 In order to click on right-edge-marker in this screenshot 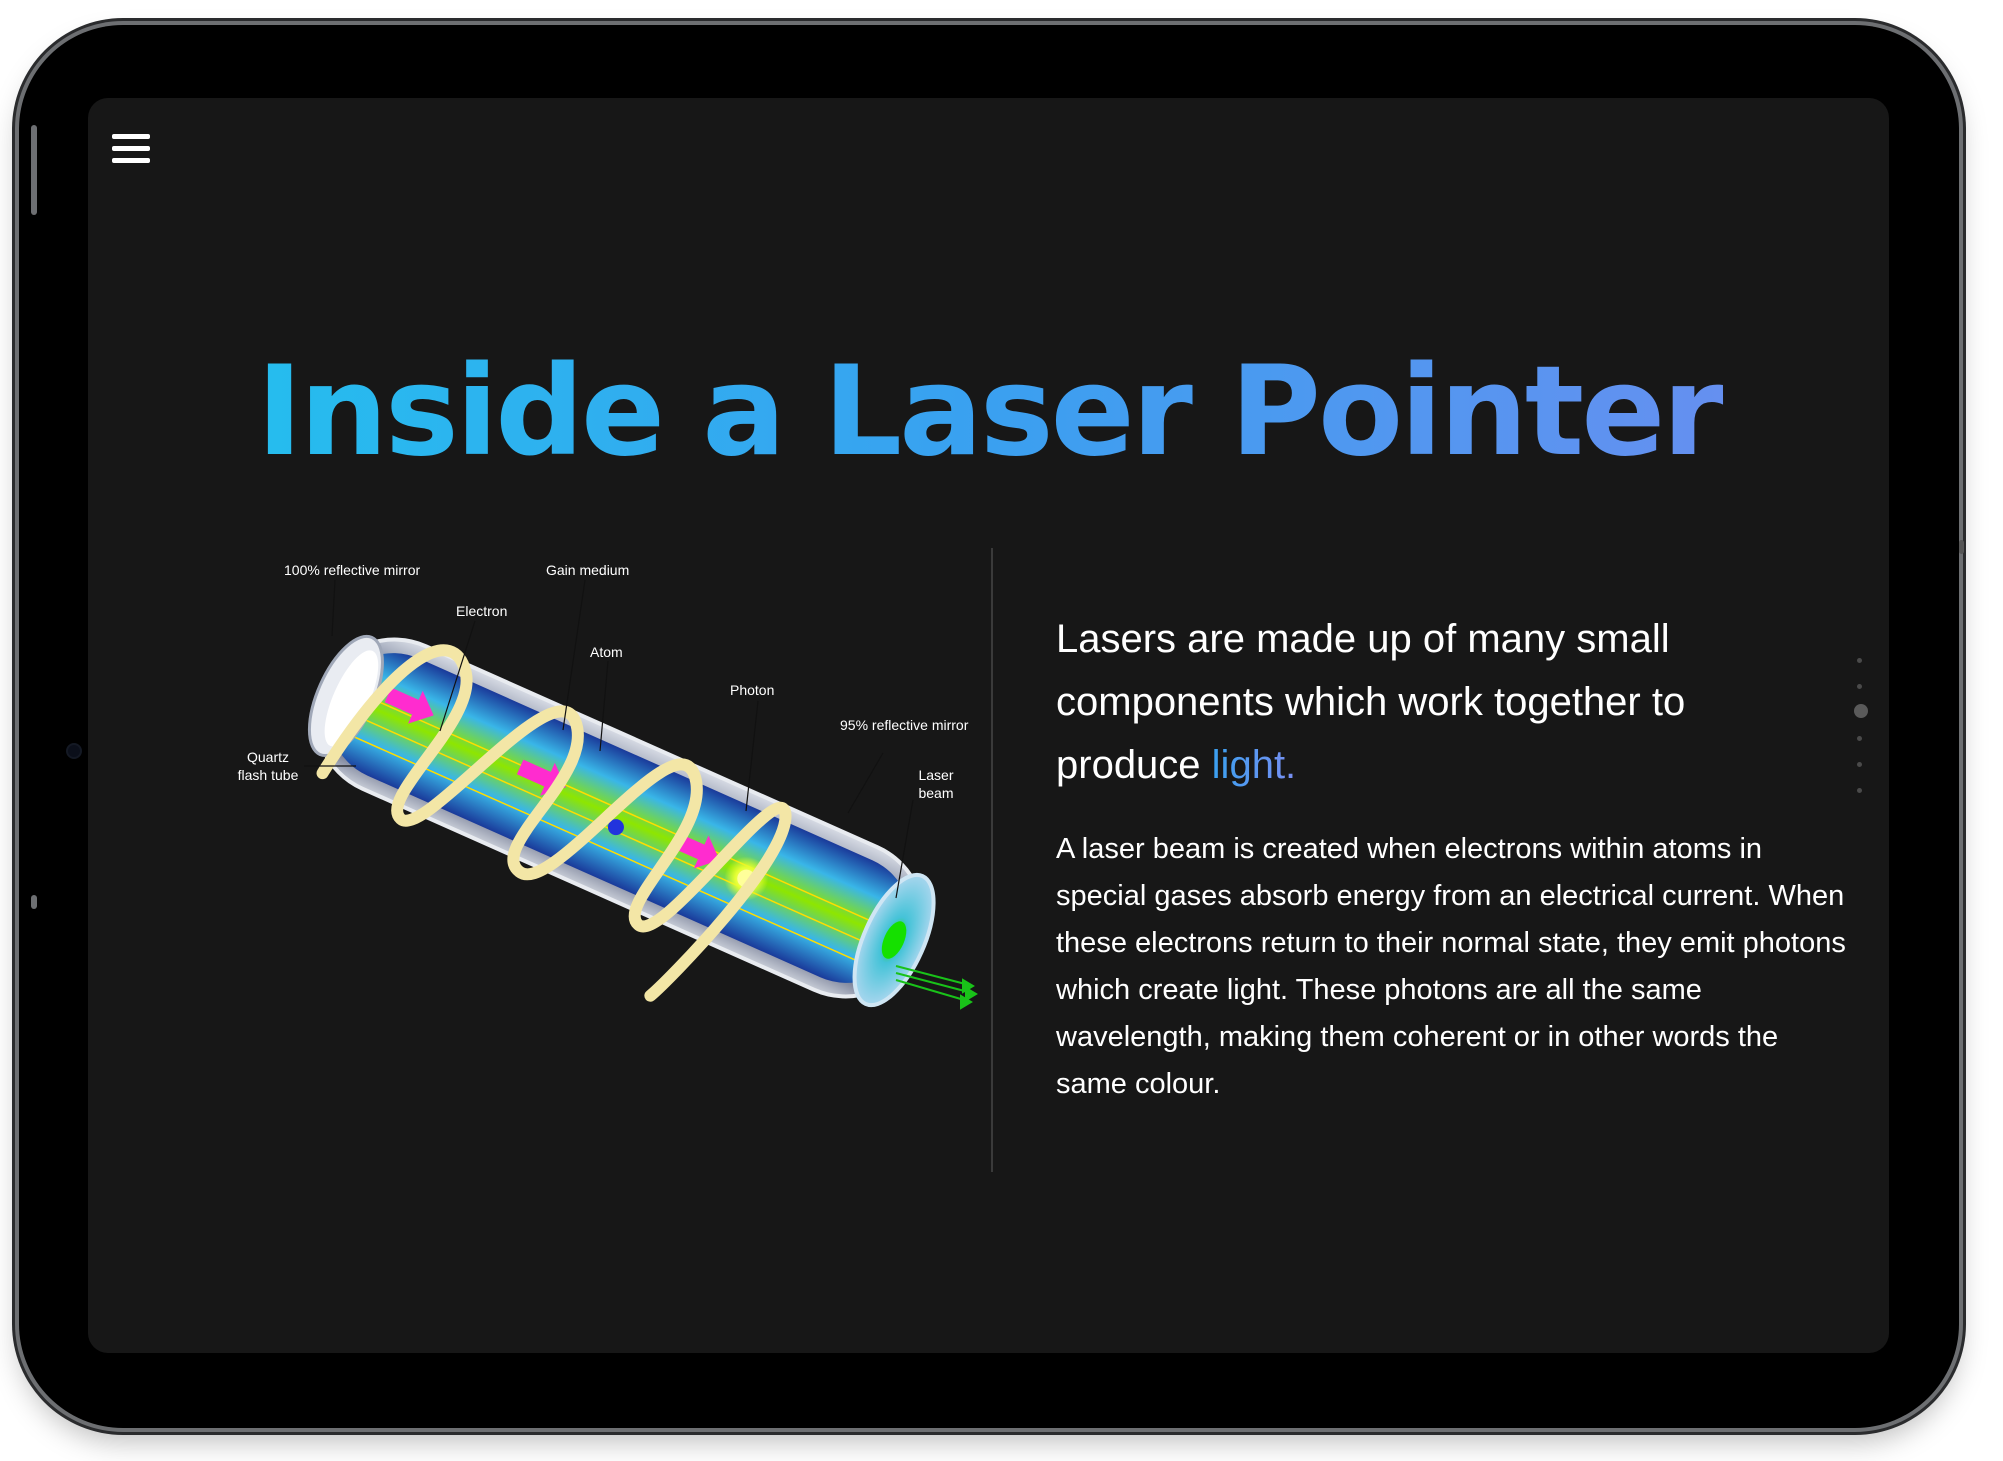, I will do `click(1961, 547)`.